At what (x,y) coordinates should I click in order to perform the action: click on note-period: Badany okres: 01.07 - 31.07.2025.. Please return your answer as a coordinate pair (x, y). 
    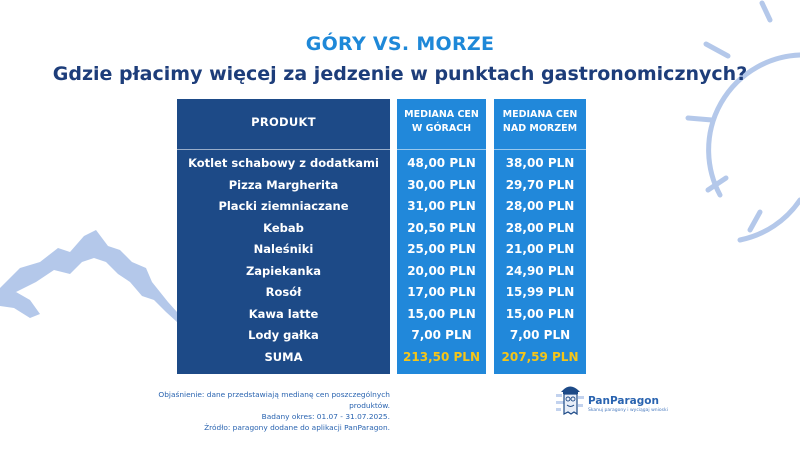
    Looking at the image, I should click on (325, 416).